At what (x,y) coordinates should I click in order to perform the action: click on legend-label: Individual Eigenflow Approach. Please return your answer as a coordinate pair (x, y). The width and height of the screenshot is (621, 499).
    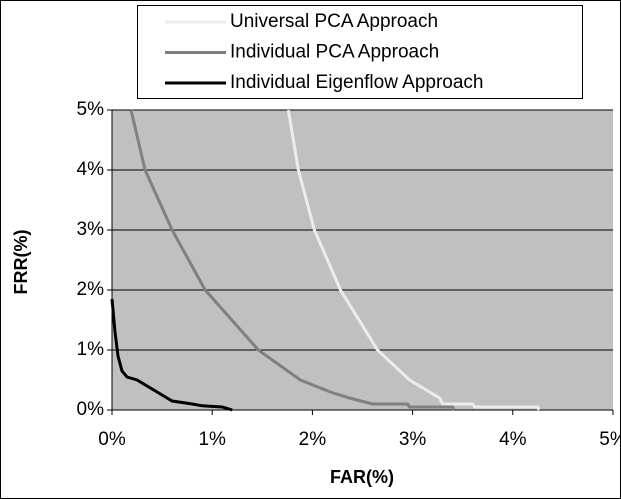
    Looking at the image, I should click on (357, 82).